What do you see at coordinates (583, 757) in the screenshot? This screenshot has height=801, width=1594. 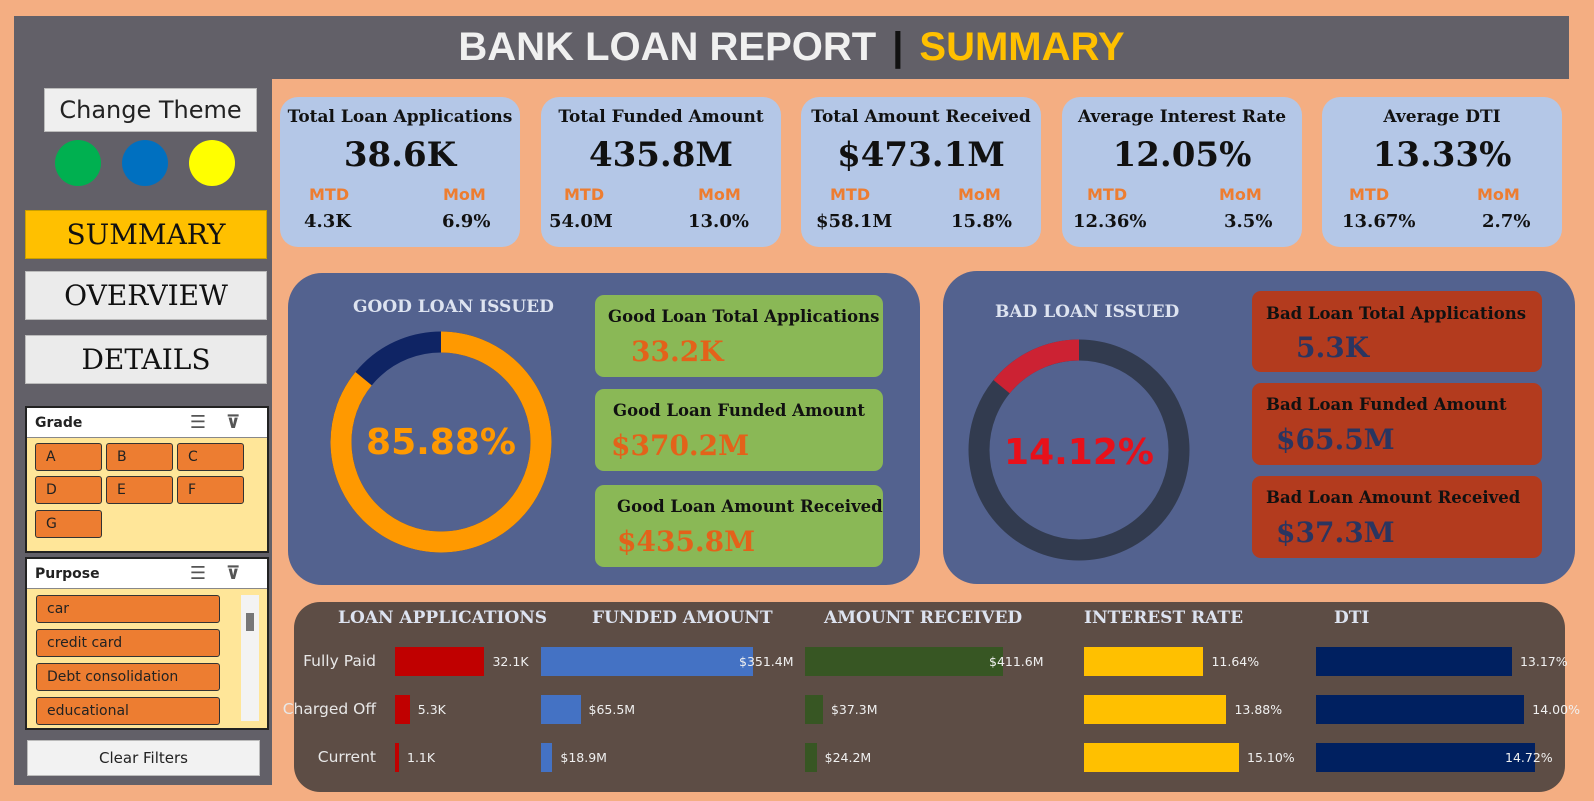 I see `status-bar-label: $18.9M` at bounding box center [583, 757].